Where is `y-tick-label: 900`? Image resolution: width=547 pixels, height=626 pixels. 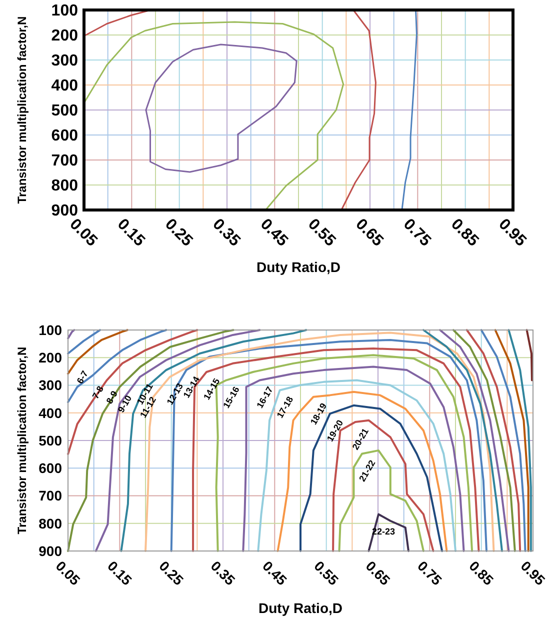 y-tick-label: 900 is located at coordinates (50, 550).